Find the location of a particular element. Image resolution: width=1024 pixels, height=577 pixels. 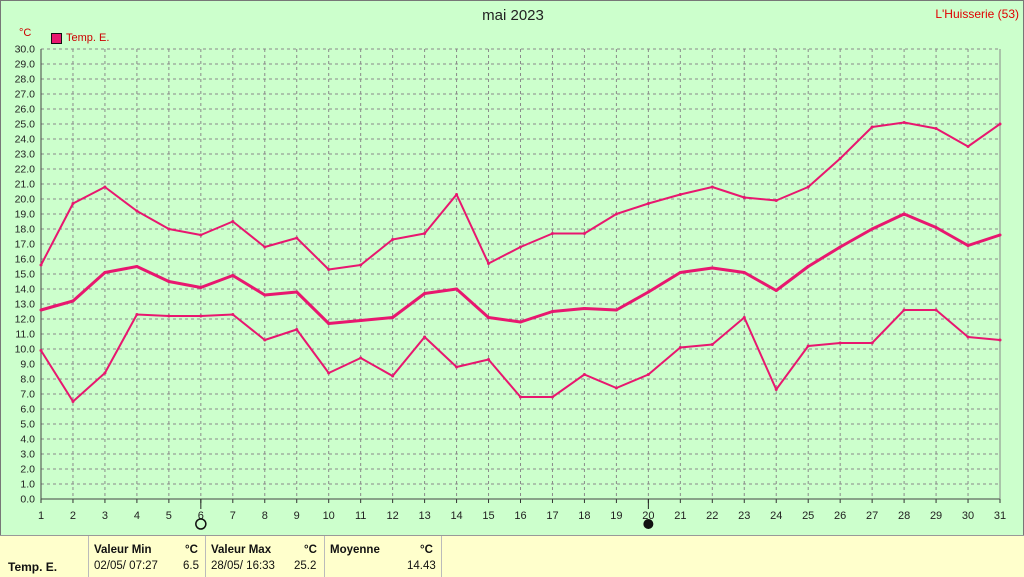

y-tick-label: 12.0 is located at coordinates (25, 320).